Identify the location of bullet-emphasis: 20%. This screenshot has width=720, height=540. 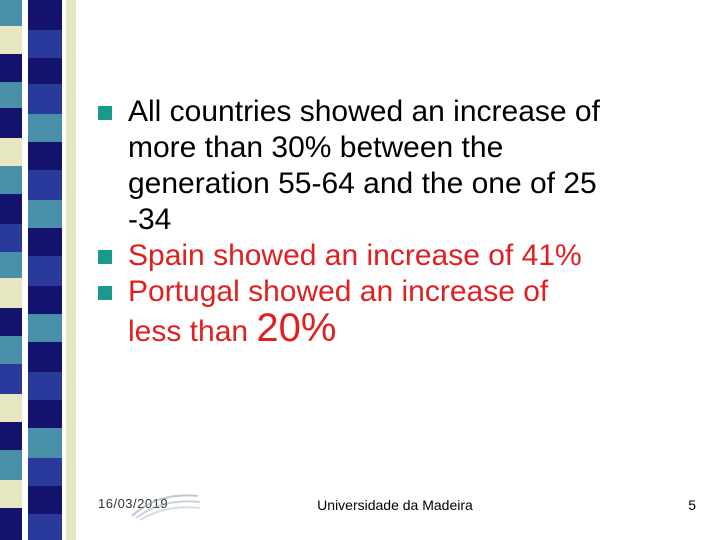
(296, 328).